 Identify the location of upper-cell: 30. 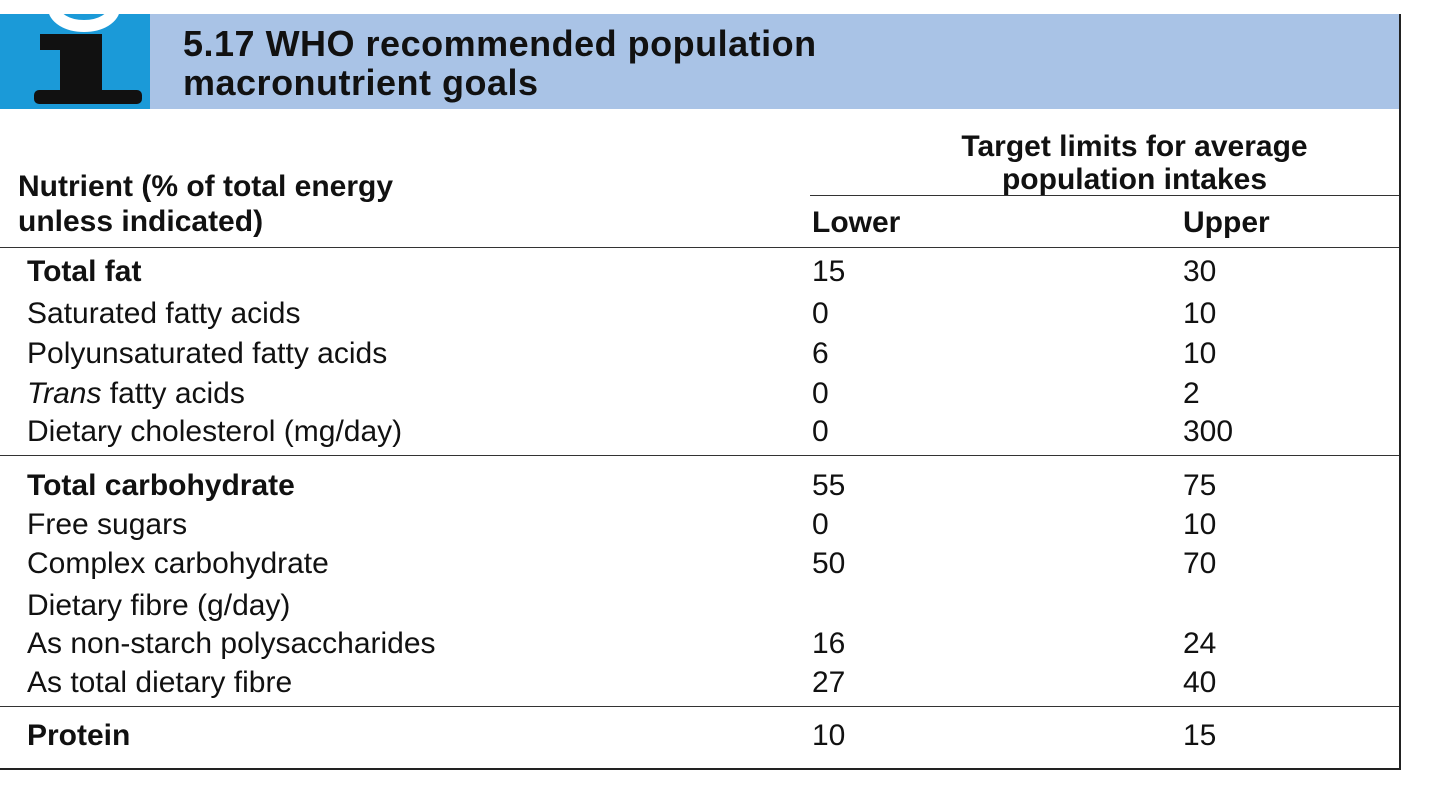
(1200, 271).